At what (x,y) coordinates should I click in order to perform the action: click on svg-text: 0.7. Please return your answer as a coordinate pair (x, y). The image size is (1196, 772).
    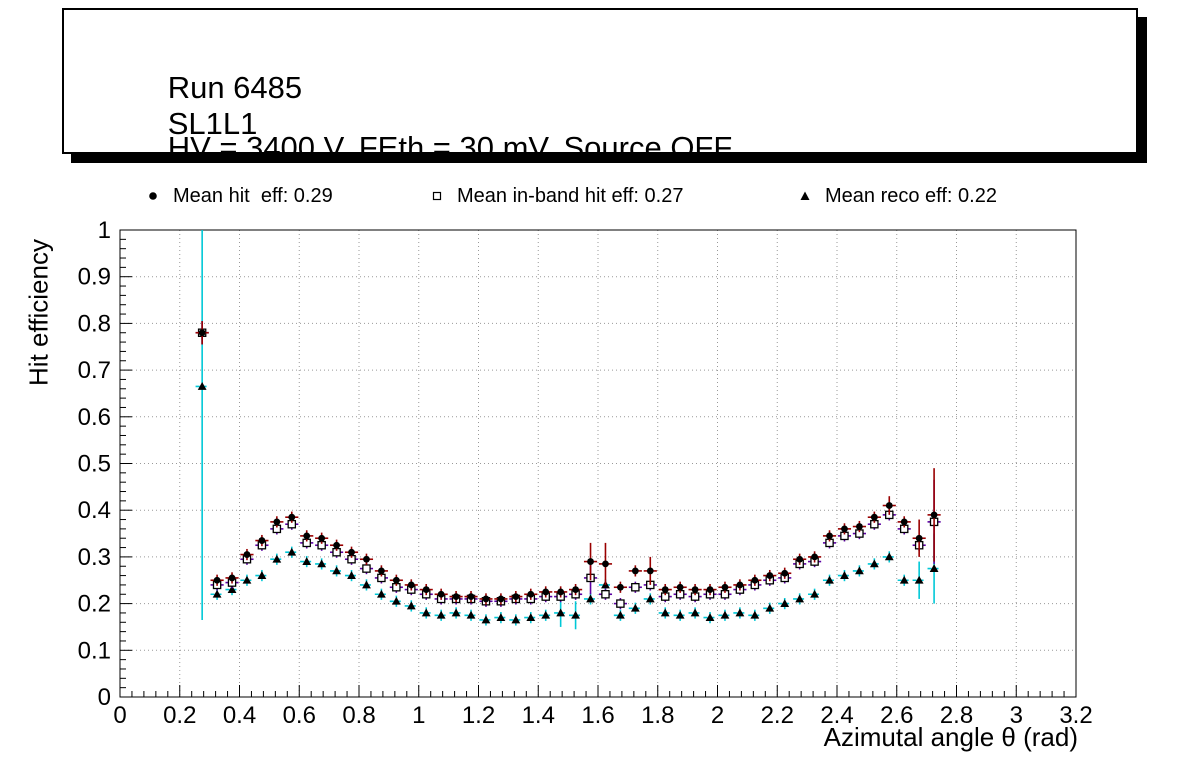
    Looking at the image, I should click on (94, 370).